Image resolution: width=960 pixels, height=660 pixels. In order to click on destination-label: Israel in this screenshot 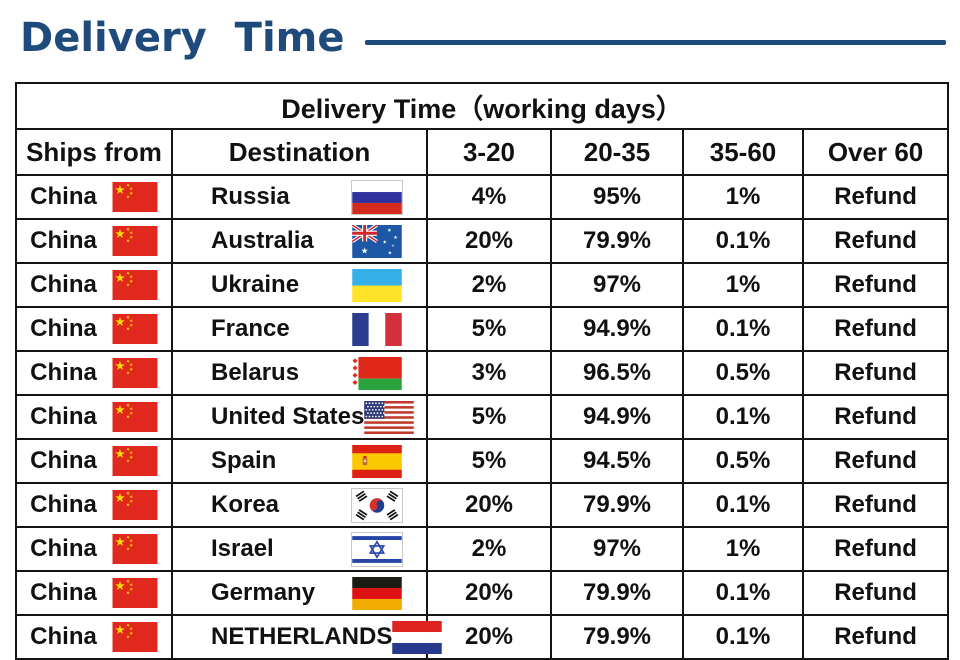, I will do `click(242, 548)`.